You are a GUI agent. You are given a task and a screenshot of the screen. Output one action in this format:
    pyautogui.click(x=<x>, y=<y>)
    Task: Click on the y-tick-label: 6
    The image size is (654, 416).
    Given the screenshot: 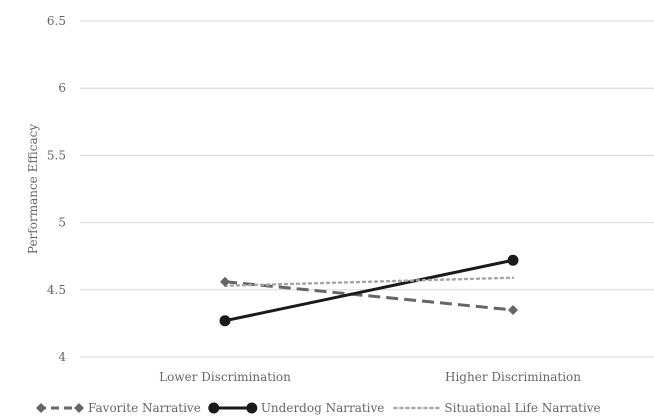 What is the action you would take?
    pyautogui.click(x=62, y=88)
    